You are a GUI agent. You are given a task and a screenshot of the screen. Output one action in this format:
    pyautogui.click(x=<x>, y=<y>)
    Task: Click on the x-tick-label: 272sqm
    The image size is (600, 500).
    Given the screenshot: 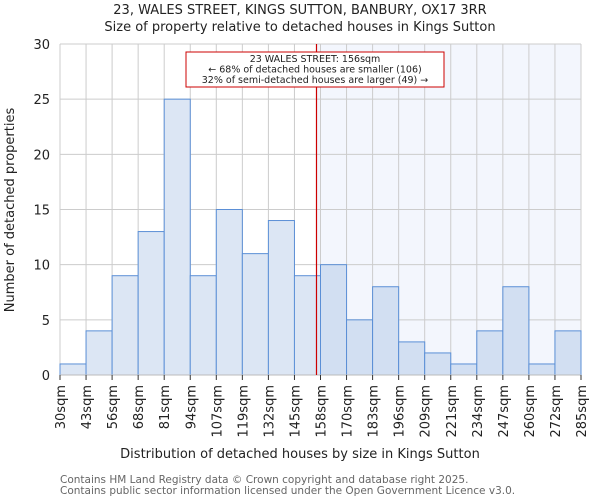 What is the action you would take?
    pyautogui.click(x=556, y=411)
    